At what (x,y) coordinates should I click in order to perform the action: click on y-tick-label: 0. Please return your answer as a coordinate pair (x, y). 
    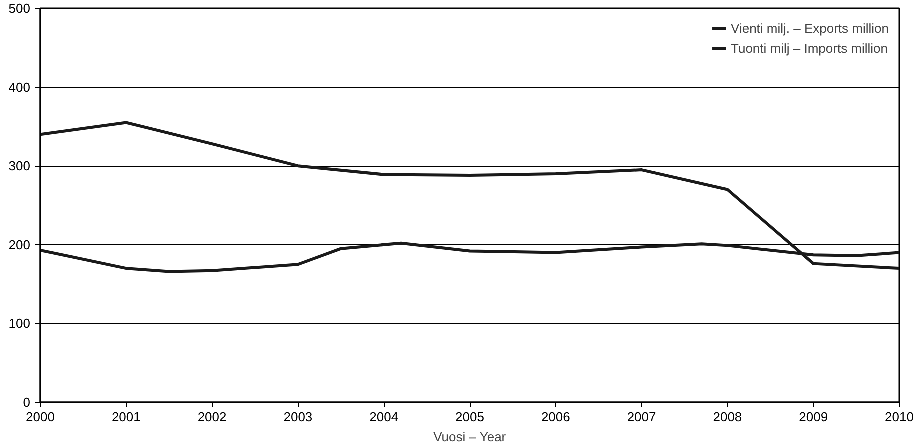
    Looking at the image, I should click on (27, 402).